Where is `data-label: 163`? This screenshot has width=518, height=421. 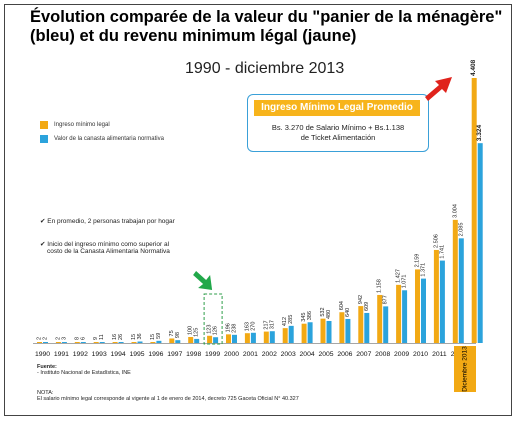
data-label: 163 is located at coordinates (247, 326).